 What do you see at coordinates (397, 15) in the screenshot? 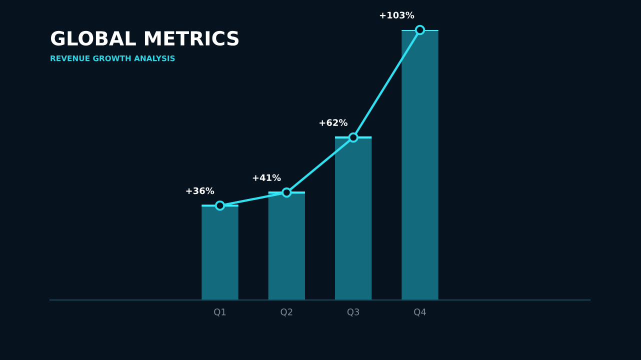
I see `data-label: +103%` at bounding box center [397, 15].